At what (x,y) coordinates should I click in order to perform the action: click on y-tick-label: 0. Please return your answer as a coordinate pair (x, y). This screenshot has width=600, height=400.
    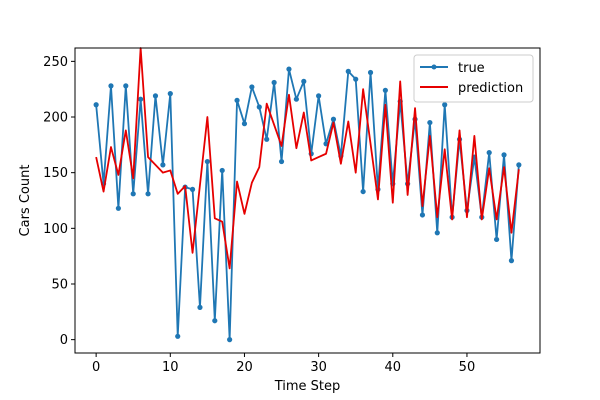
    Looking at the image, I should click on (64, 340).